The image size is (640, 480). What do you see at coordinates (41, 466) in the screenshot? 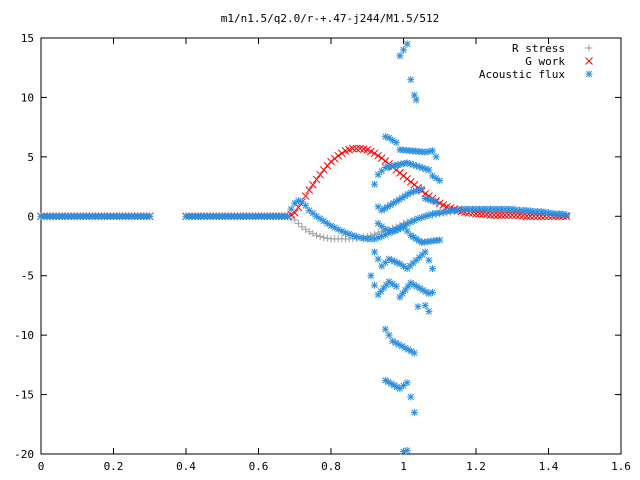
I see `x-tick-label: 0` at bounding box center [41, 466].